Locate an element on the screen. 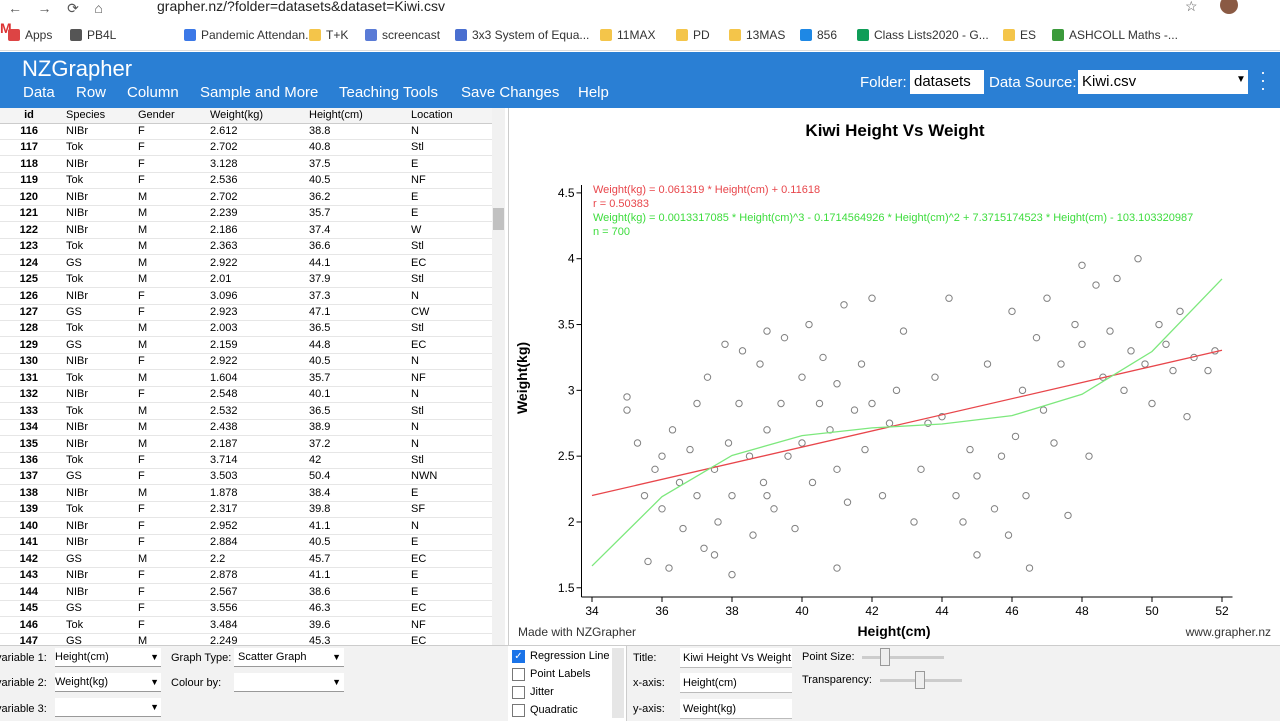 The height and width of the screenshot is (721, 1280). annotation: r = 0.50383 is located at coordinates (621, 204).